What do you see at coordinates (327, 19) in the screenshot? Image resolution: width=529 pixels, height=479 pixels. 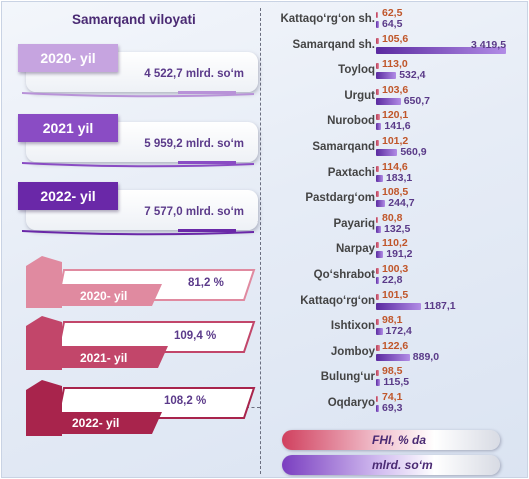 I see `district-label: Kattaqo‘rg‘on sh.` at bounding box center [327, 19].